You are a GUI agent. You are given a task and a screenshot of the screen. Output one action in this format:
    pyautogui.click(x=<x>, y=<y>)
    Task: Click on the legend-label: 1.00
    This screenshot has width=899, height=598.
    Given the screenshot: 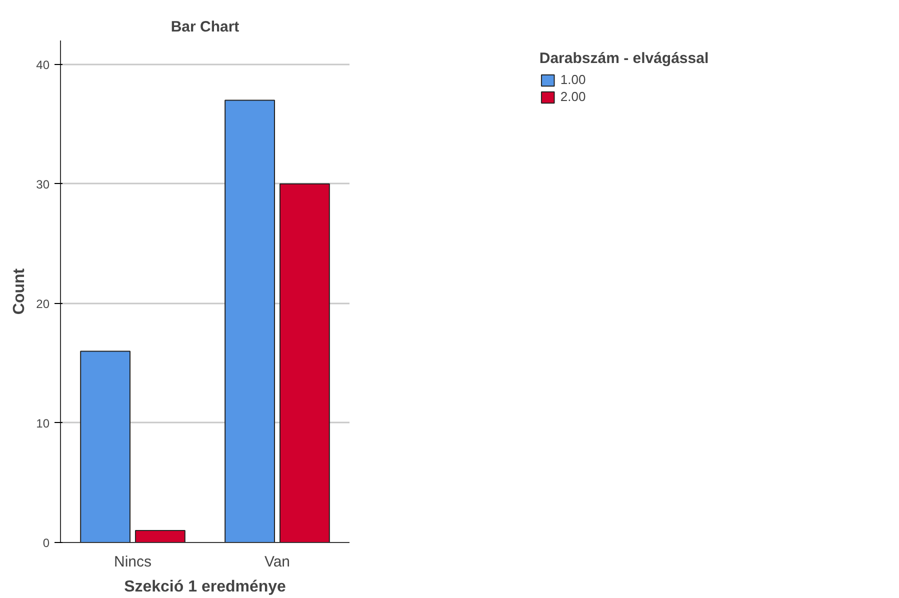 What is the action you would take?
    pyautogui.click(x=573, y=79)
    